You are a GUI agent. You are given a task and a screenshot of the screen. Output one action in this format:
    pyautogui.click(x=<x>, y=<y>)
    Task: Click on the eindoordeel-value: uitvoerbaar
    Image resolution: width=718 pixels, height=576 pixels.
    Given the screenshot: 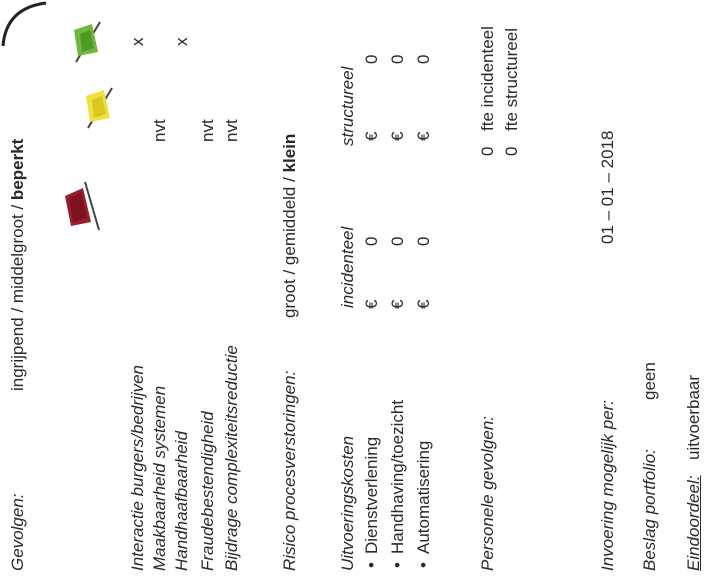 What is the action you would take?
    pyautogui.click(x=693, y=417)
    